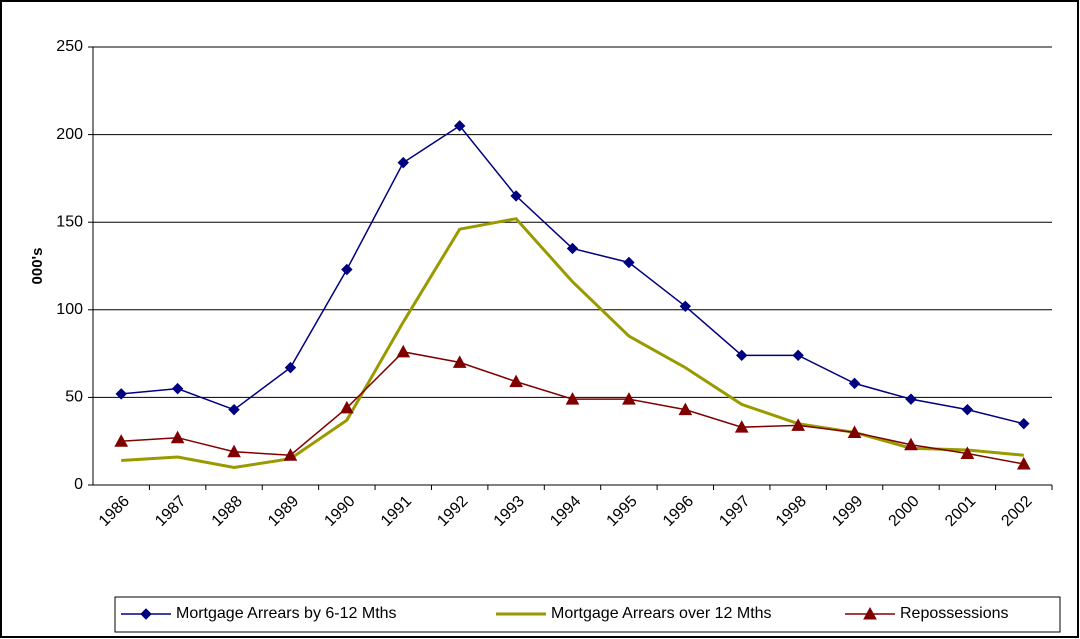 Image resolution: width=1080 pixels, height=639 pixels. I want to click on y-tick-label: 150, so click(69, 221).